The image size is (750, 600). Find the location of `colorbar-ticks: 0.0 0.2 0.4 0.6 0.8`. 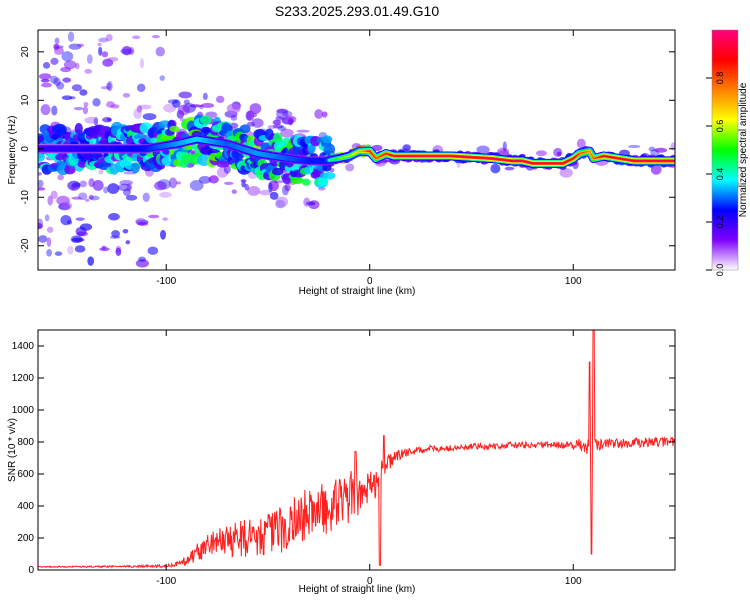

colorbar-ticks: 0.0 0.2 0.4 0.6 0.8 is located at coordinates (715, 174).